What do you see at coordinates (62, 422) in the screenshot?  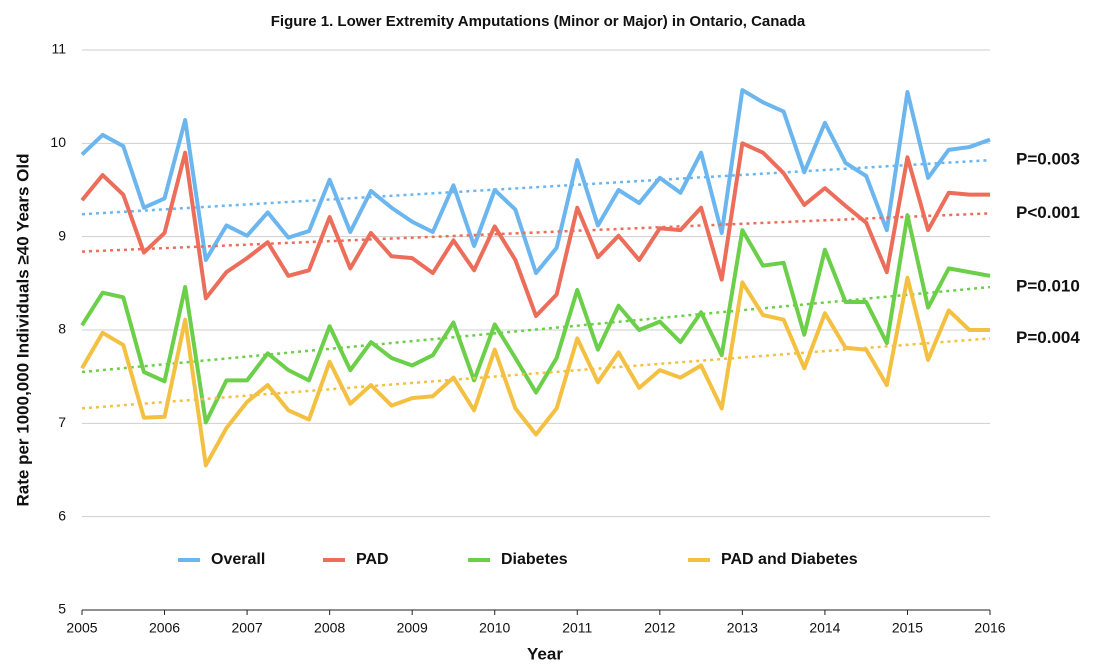 I see `y-tick-label: 7` at bounding box center [62, 422].